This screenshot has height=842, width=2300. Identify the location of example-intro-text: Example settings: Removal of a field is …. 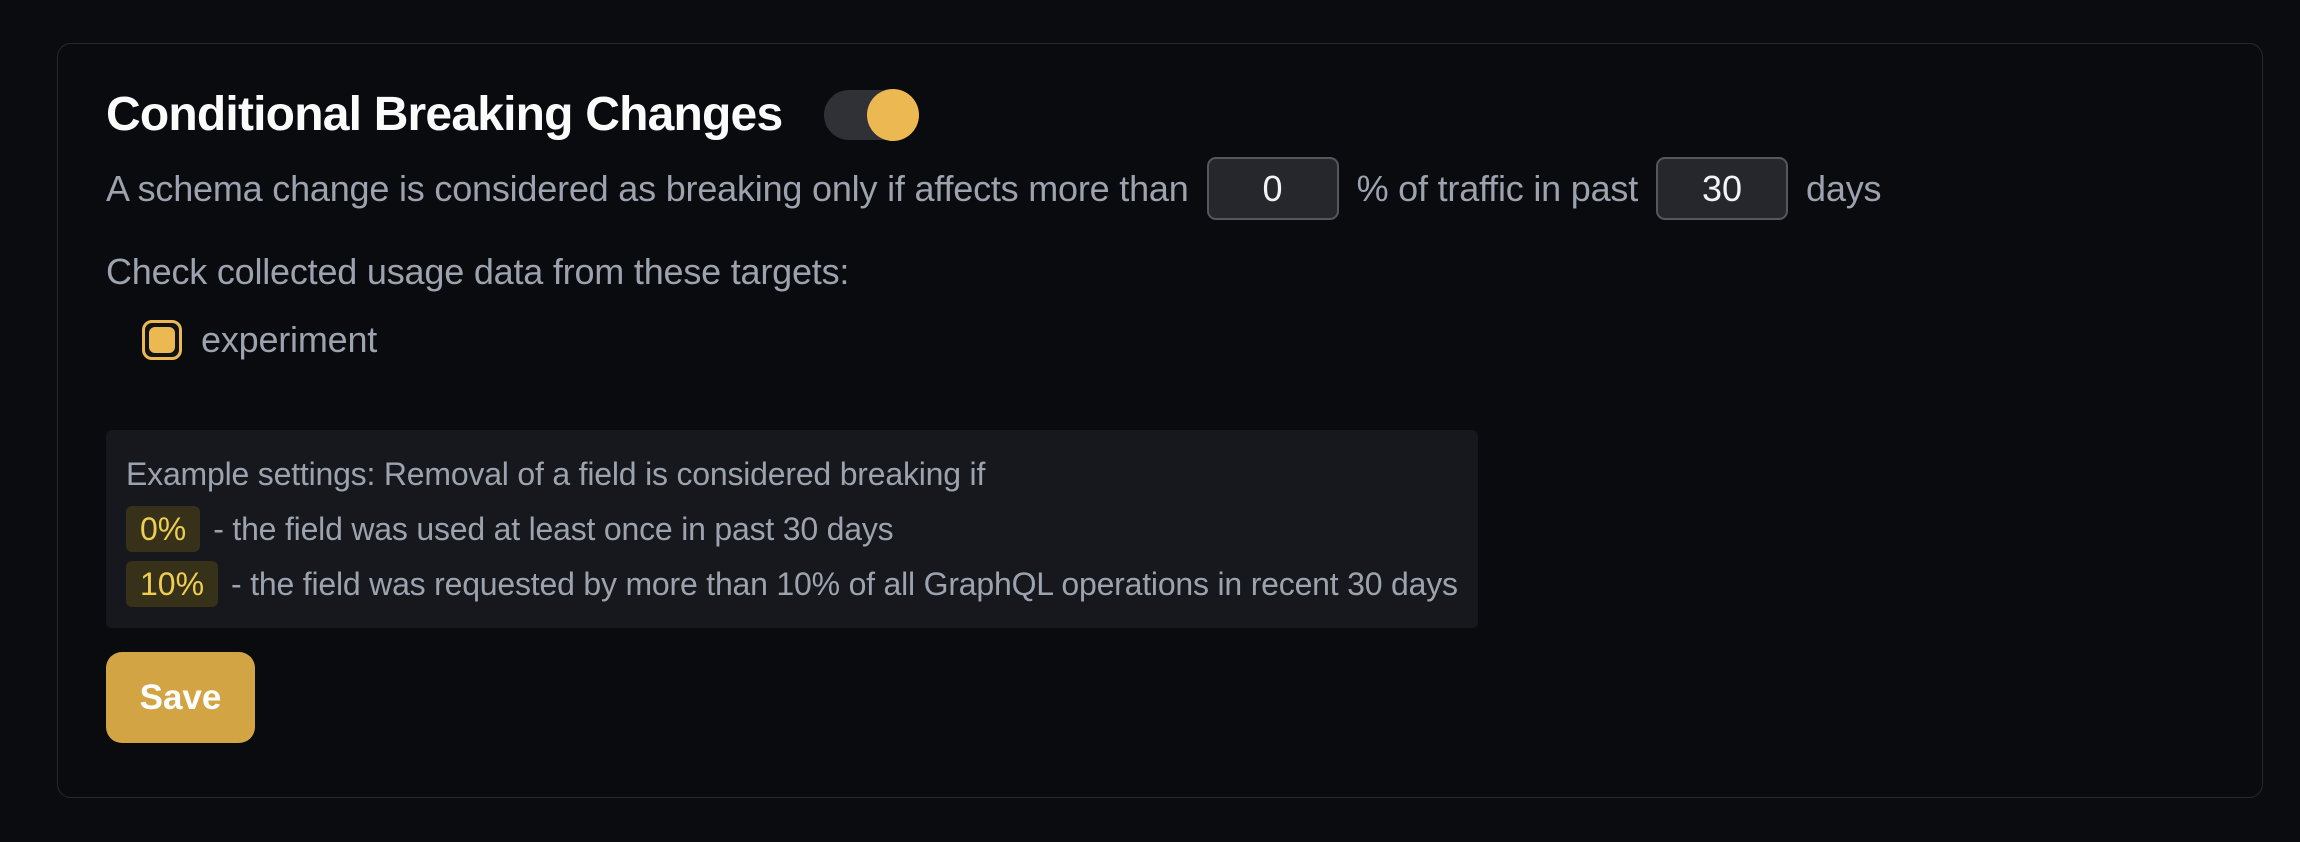
(556, 474).